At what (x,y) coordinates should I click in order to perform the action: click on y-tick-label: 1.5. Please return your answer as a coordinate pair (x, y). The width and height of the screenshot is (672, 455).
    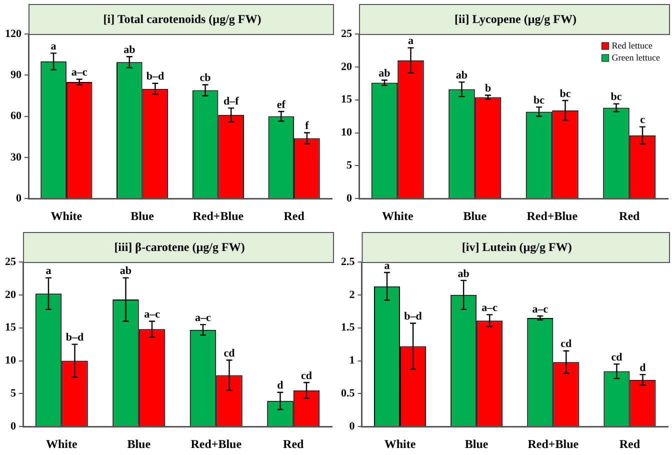
    Looking at the image, I should click on (348, 327).